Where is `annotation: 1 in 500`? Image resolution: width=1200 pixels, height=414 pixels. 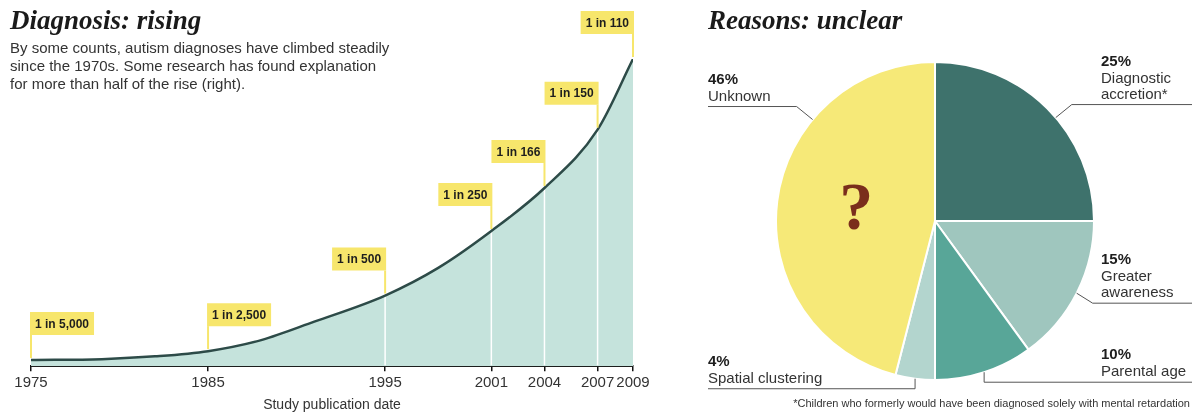 annotation: 1 in 500 is located at coordinates (359, 259).